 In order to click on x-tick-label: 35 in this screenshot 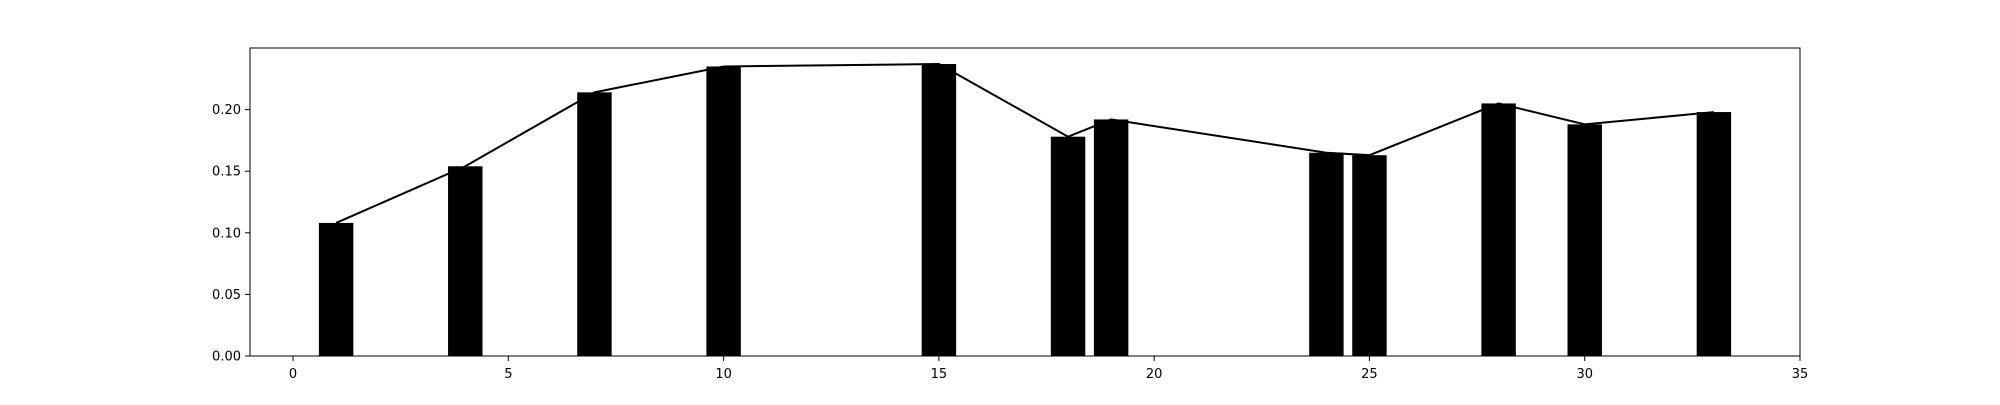, I will do `click(1800, 374)`.